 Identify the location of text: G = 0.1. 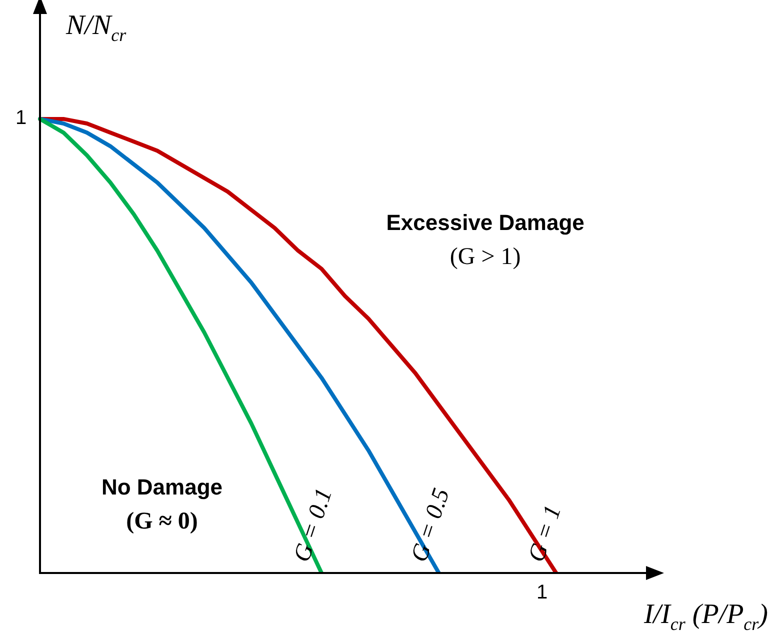
(313, 525).